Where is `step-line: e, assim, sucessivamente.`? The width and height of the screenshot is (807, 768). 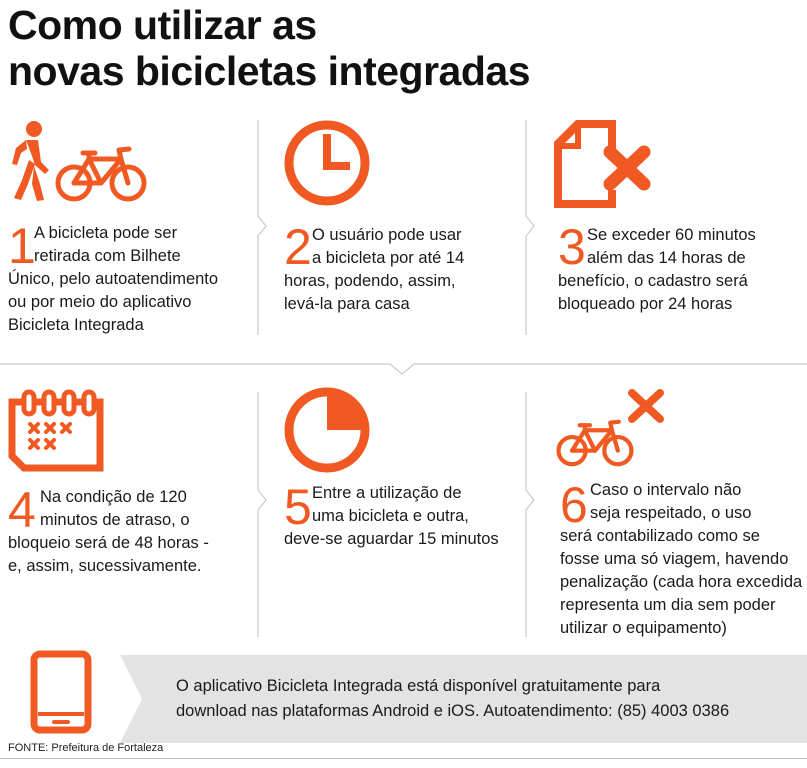 step-line: e, assim, sucessivamente. is located at coordinates (105, 566).